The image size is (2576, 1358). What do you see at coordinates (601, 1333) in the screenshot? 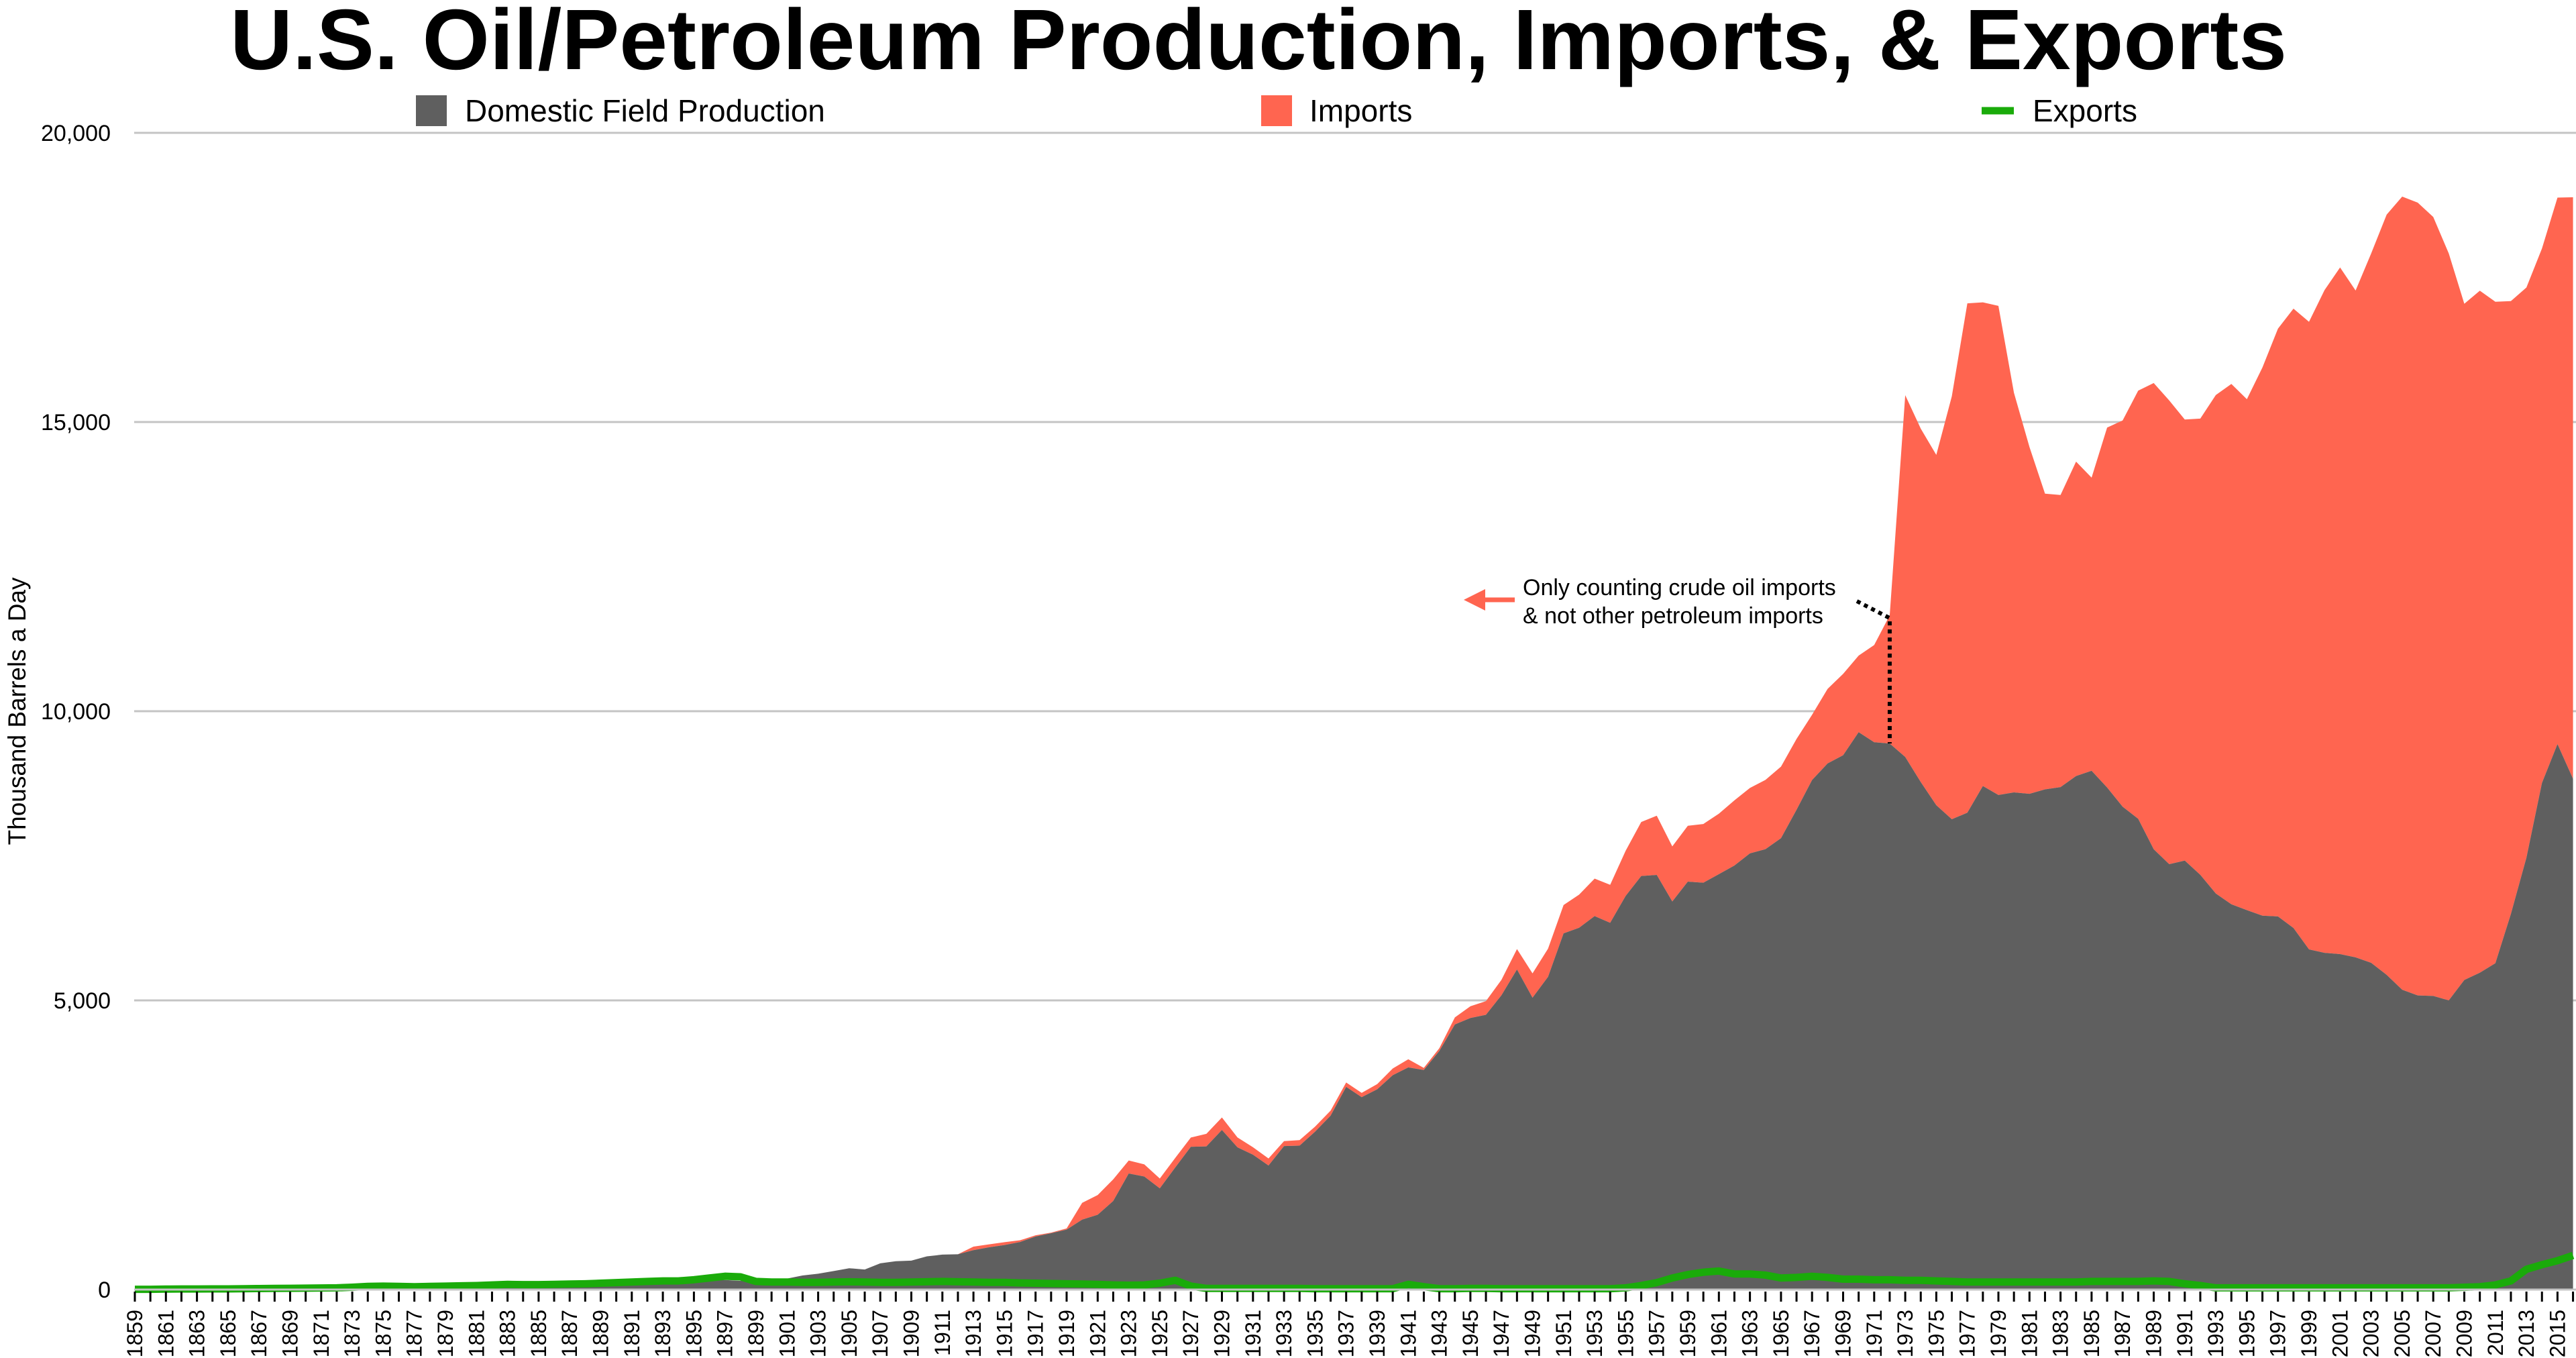
I see `x-tick-label: 1889` at bounding box center [601, 1333].